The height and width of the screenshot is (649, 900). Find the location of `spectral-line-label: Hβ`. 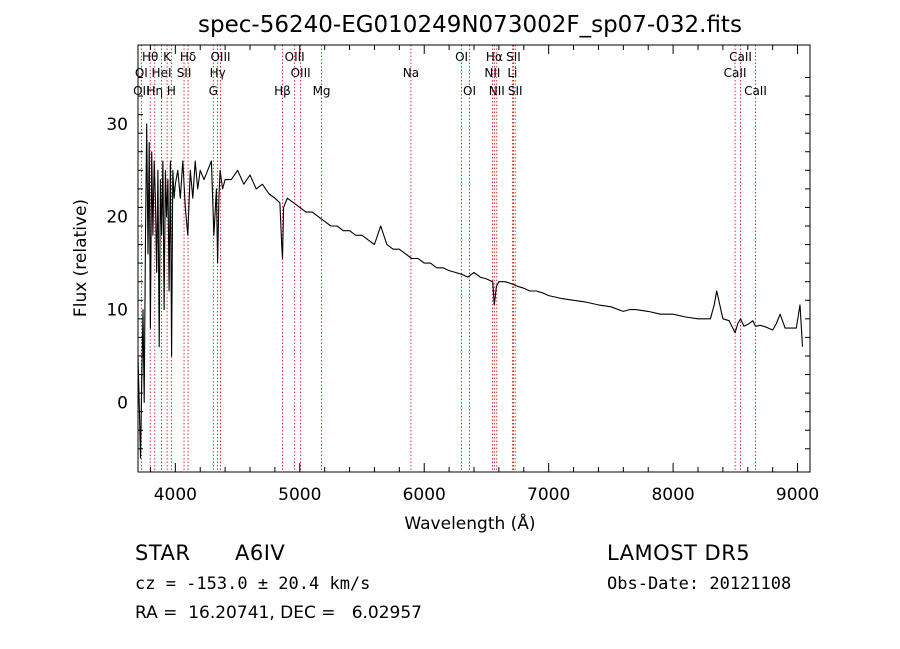

spectral-line-label: Hβ is located at coordinates (282, 91).